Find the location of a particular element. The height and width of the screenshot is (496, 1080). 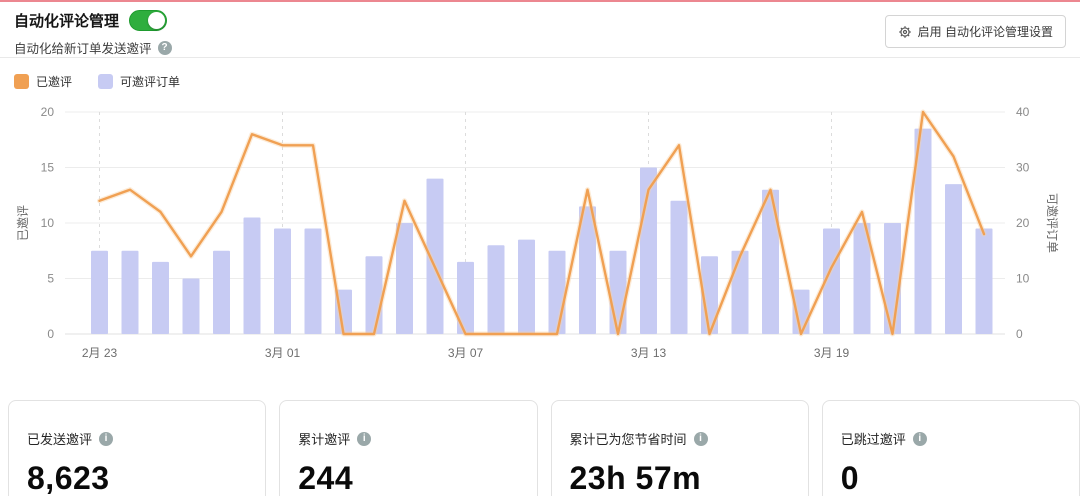

stat-label: 累计邀评 is located at coordinates (324, 439).